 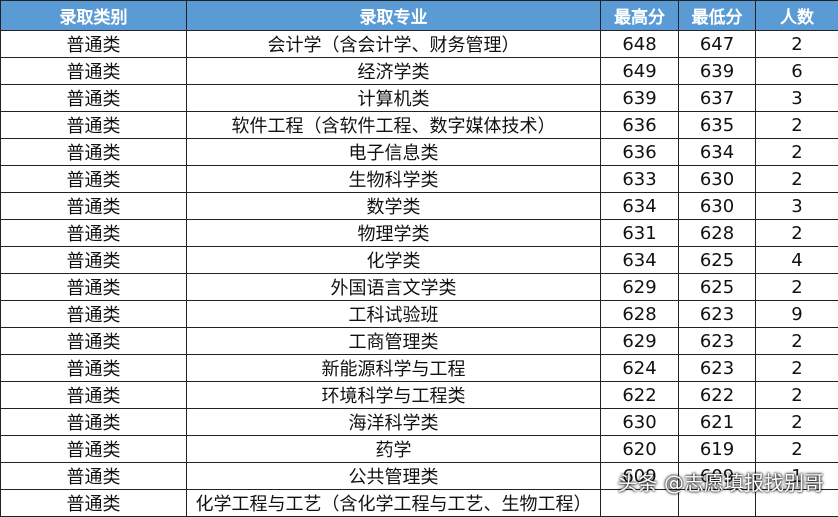 I want to click on header-cell: 最低分, so click(x=717, y=16).